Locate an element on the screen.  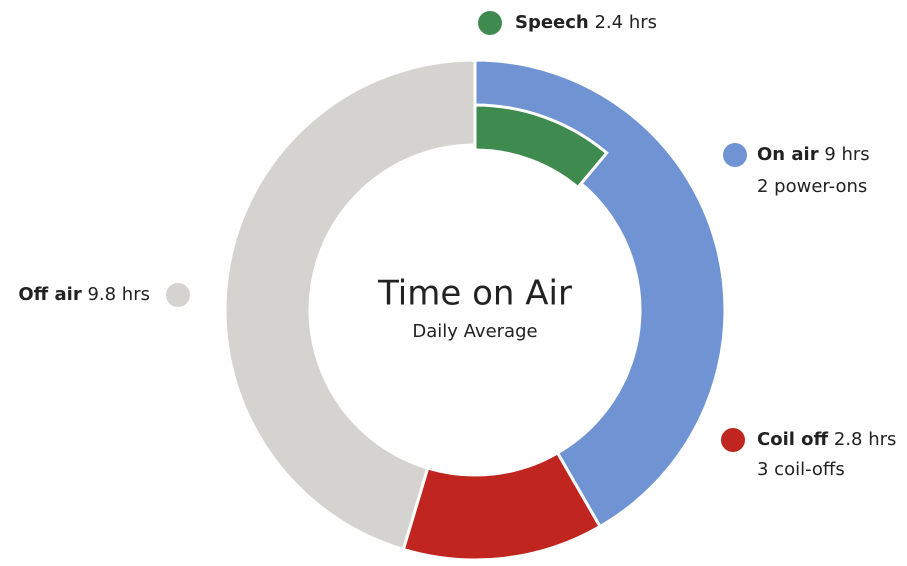
legend-label: On air 9 hrs is located at coordinates (813, 154).